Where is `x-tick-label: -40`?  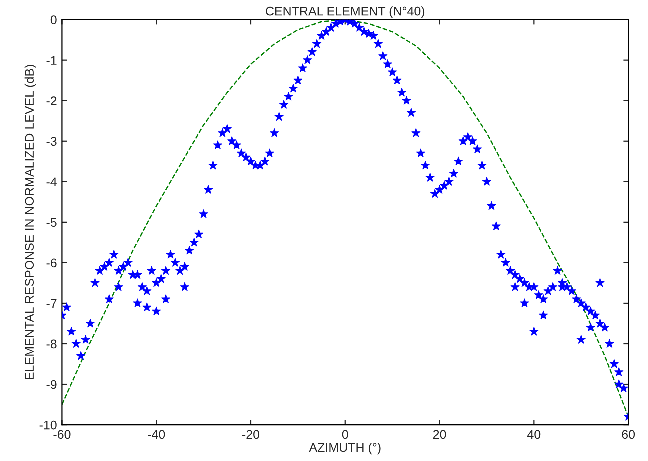
x-tick-label: -40 is located at coordinates (157, 435).